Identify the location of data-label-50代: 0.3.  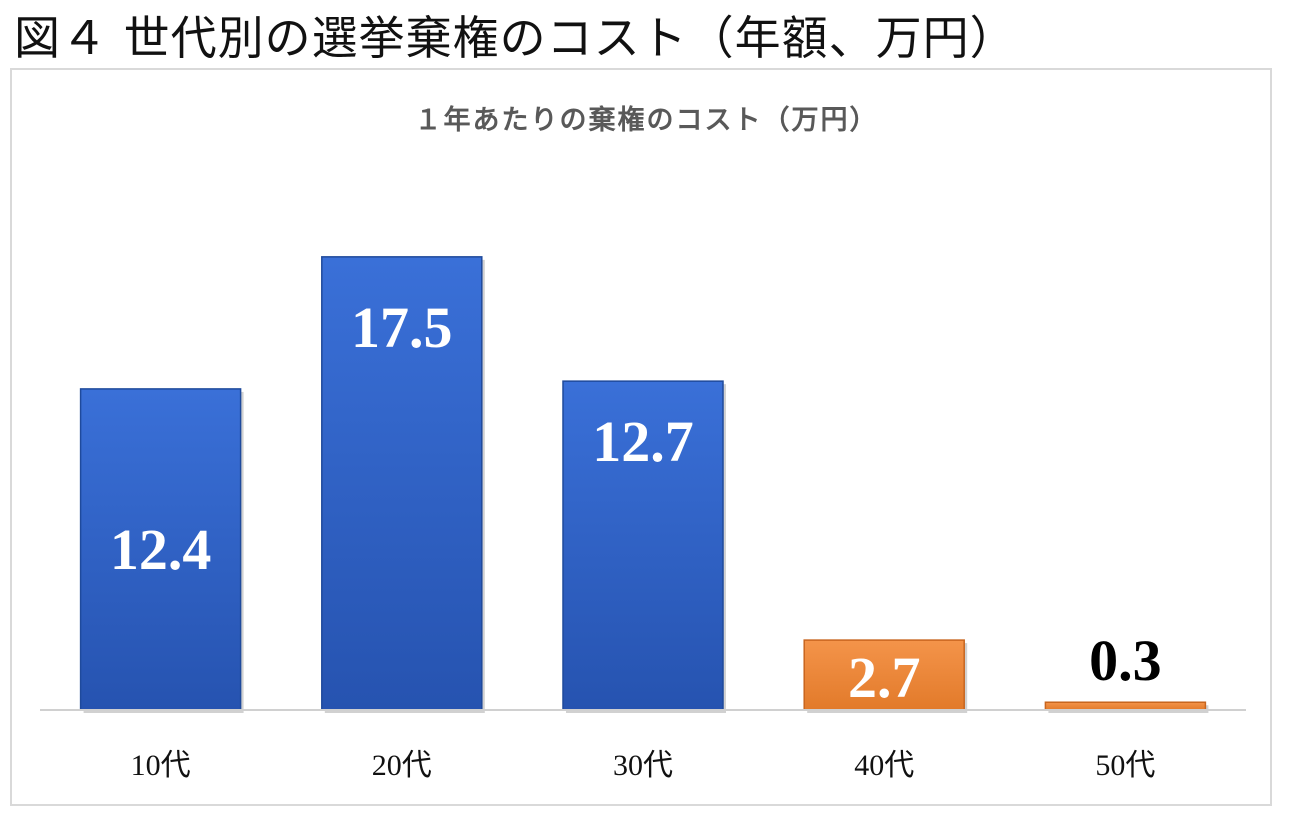
(1125, 660).